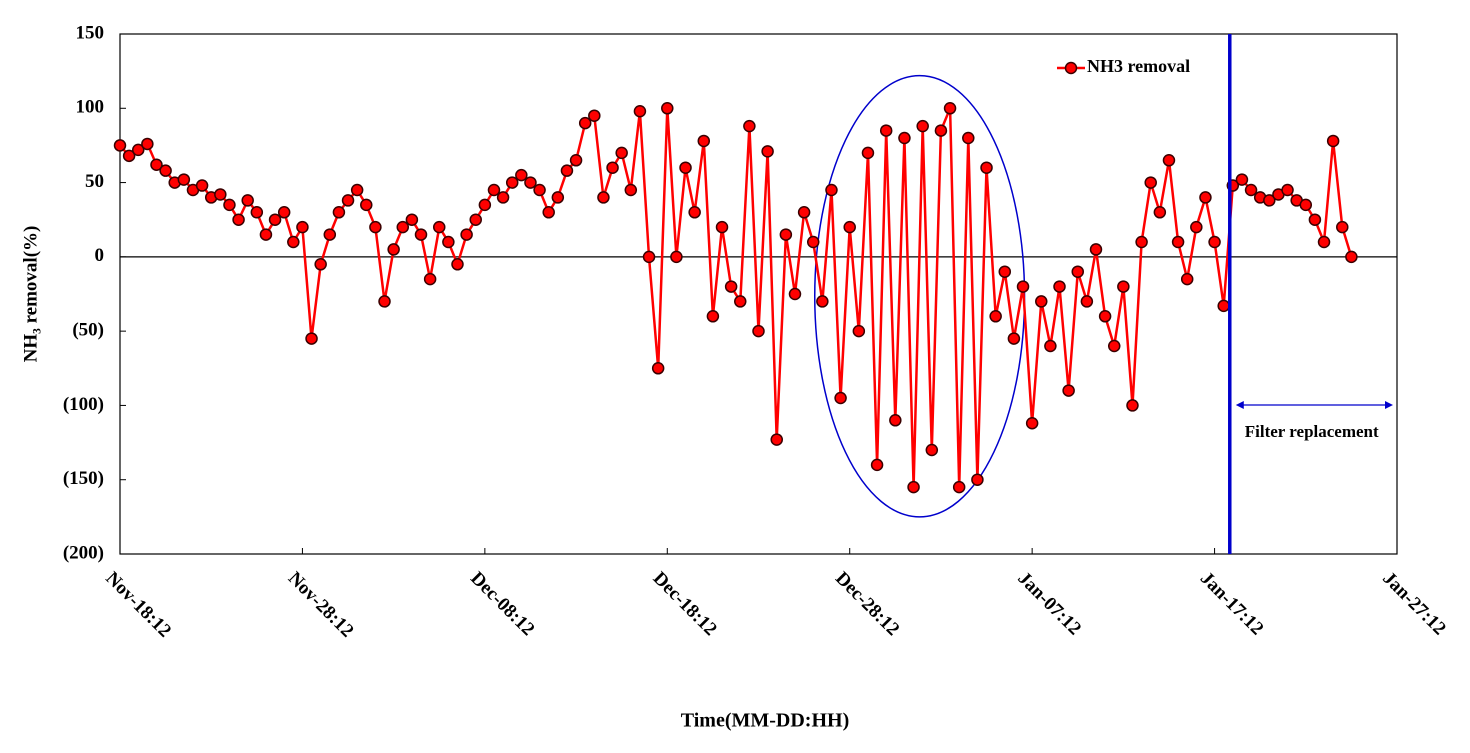 The image size is (1470, 753). Describe the element at coordinates (1414, 604) in the screenshot. I see `x-tick-label: Jan-27:12` at that location.